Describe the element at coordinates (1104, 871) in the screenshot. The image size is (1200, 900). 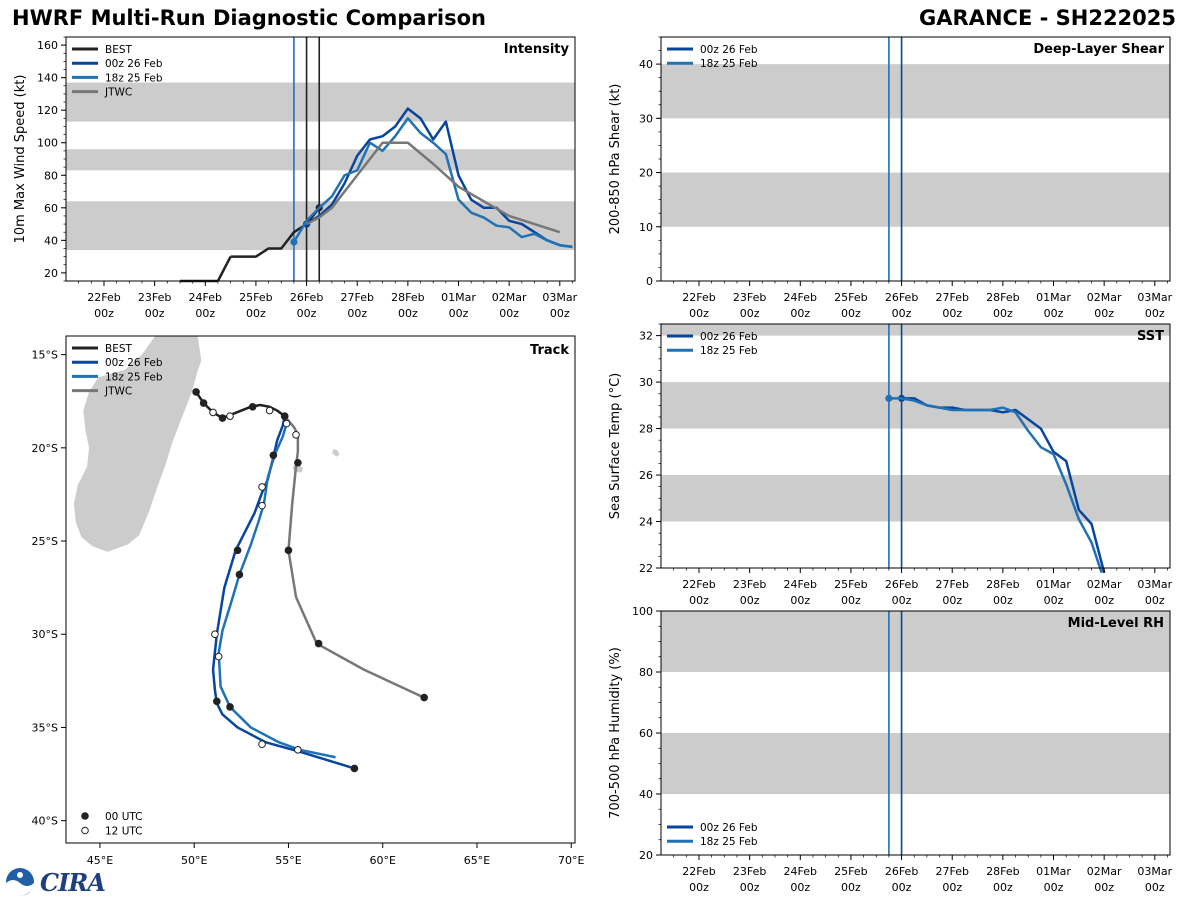
I see `rh-xtick-label: 02Mar` at that location.